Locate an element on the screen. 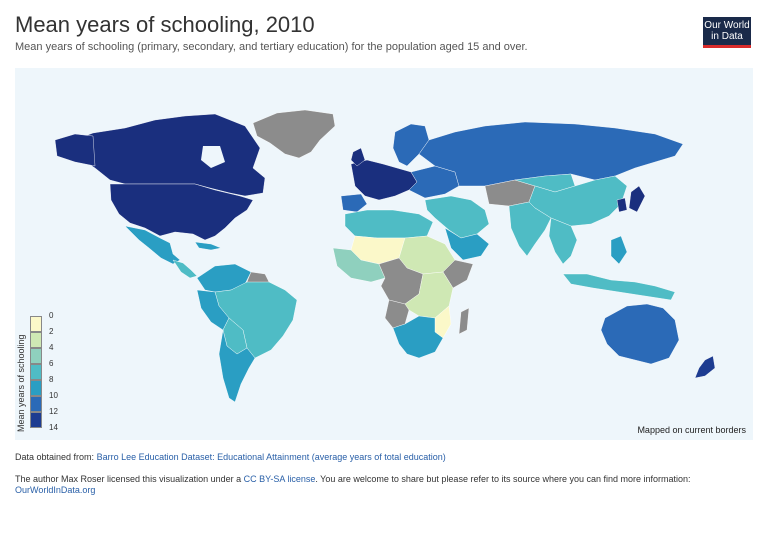 This screenshot has width=768, height=538. our-world-in-data-logo: Our World in Data is located at coordinates (727, 32).